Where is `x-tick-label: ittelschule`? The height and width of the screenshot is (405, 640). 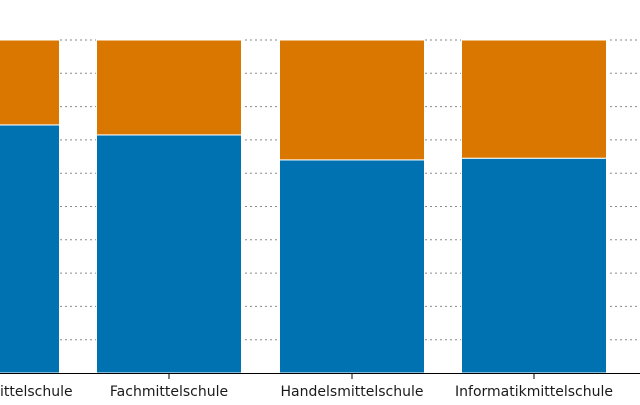
x-tick-label: ittelschule is located at coordinates (36, 392).